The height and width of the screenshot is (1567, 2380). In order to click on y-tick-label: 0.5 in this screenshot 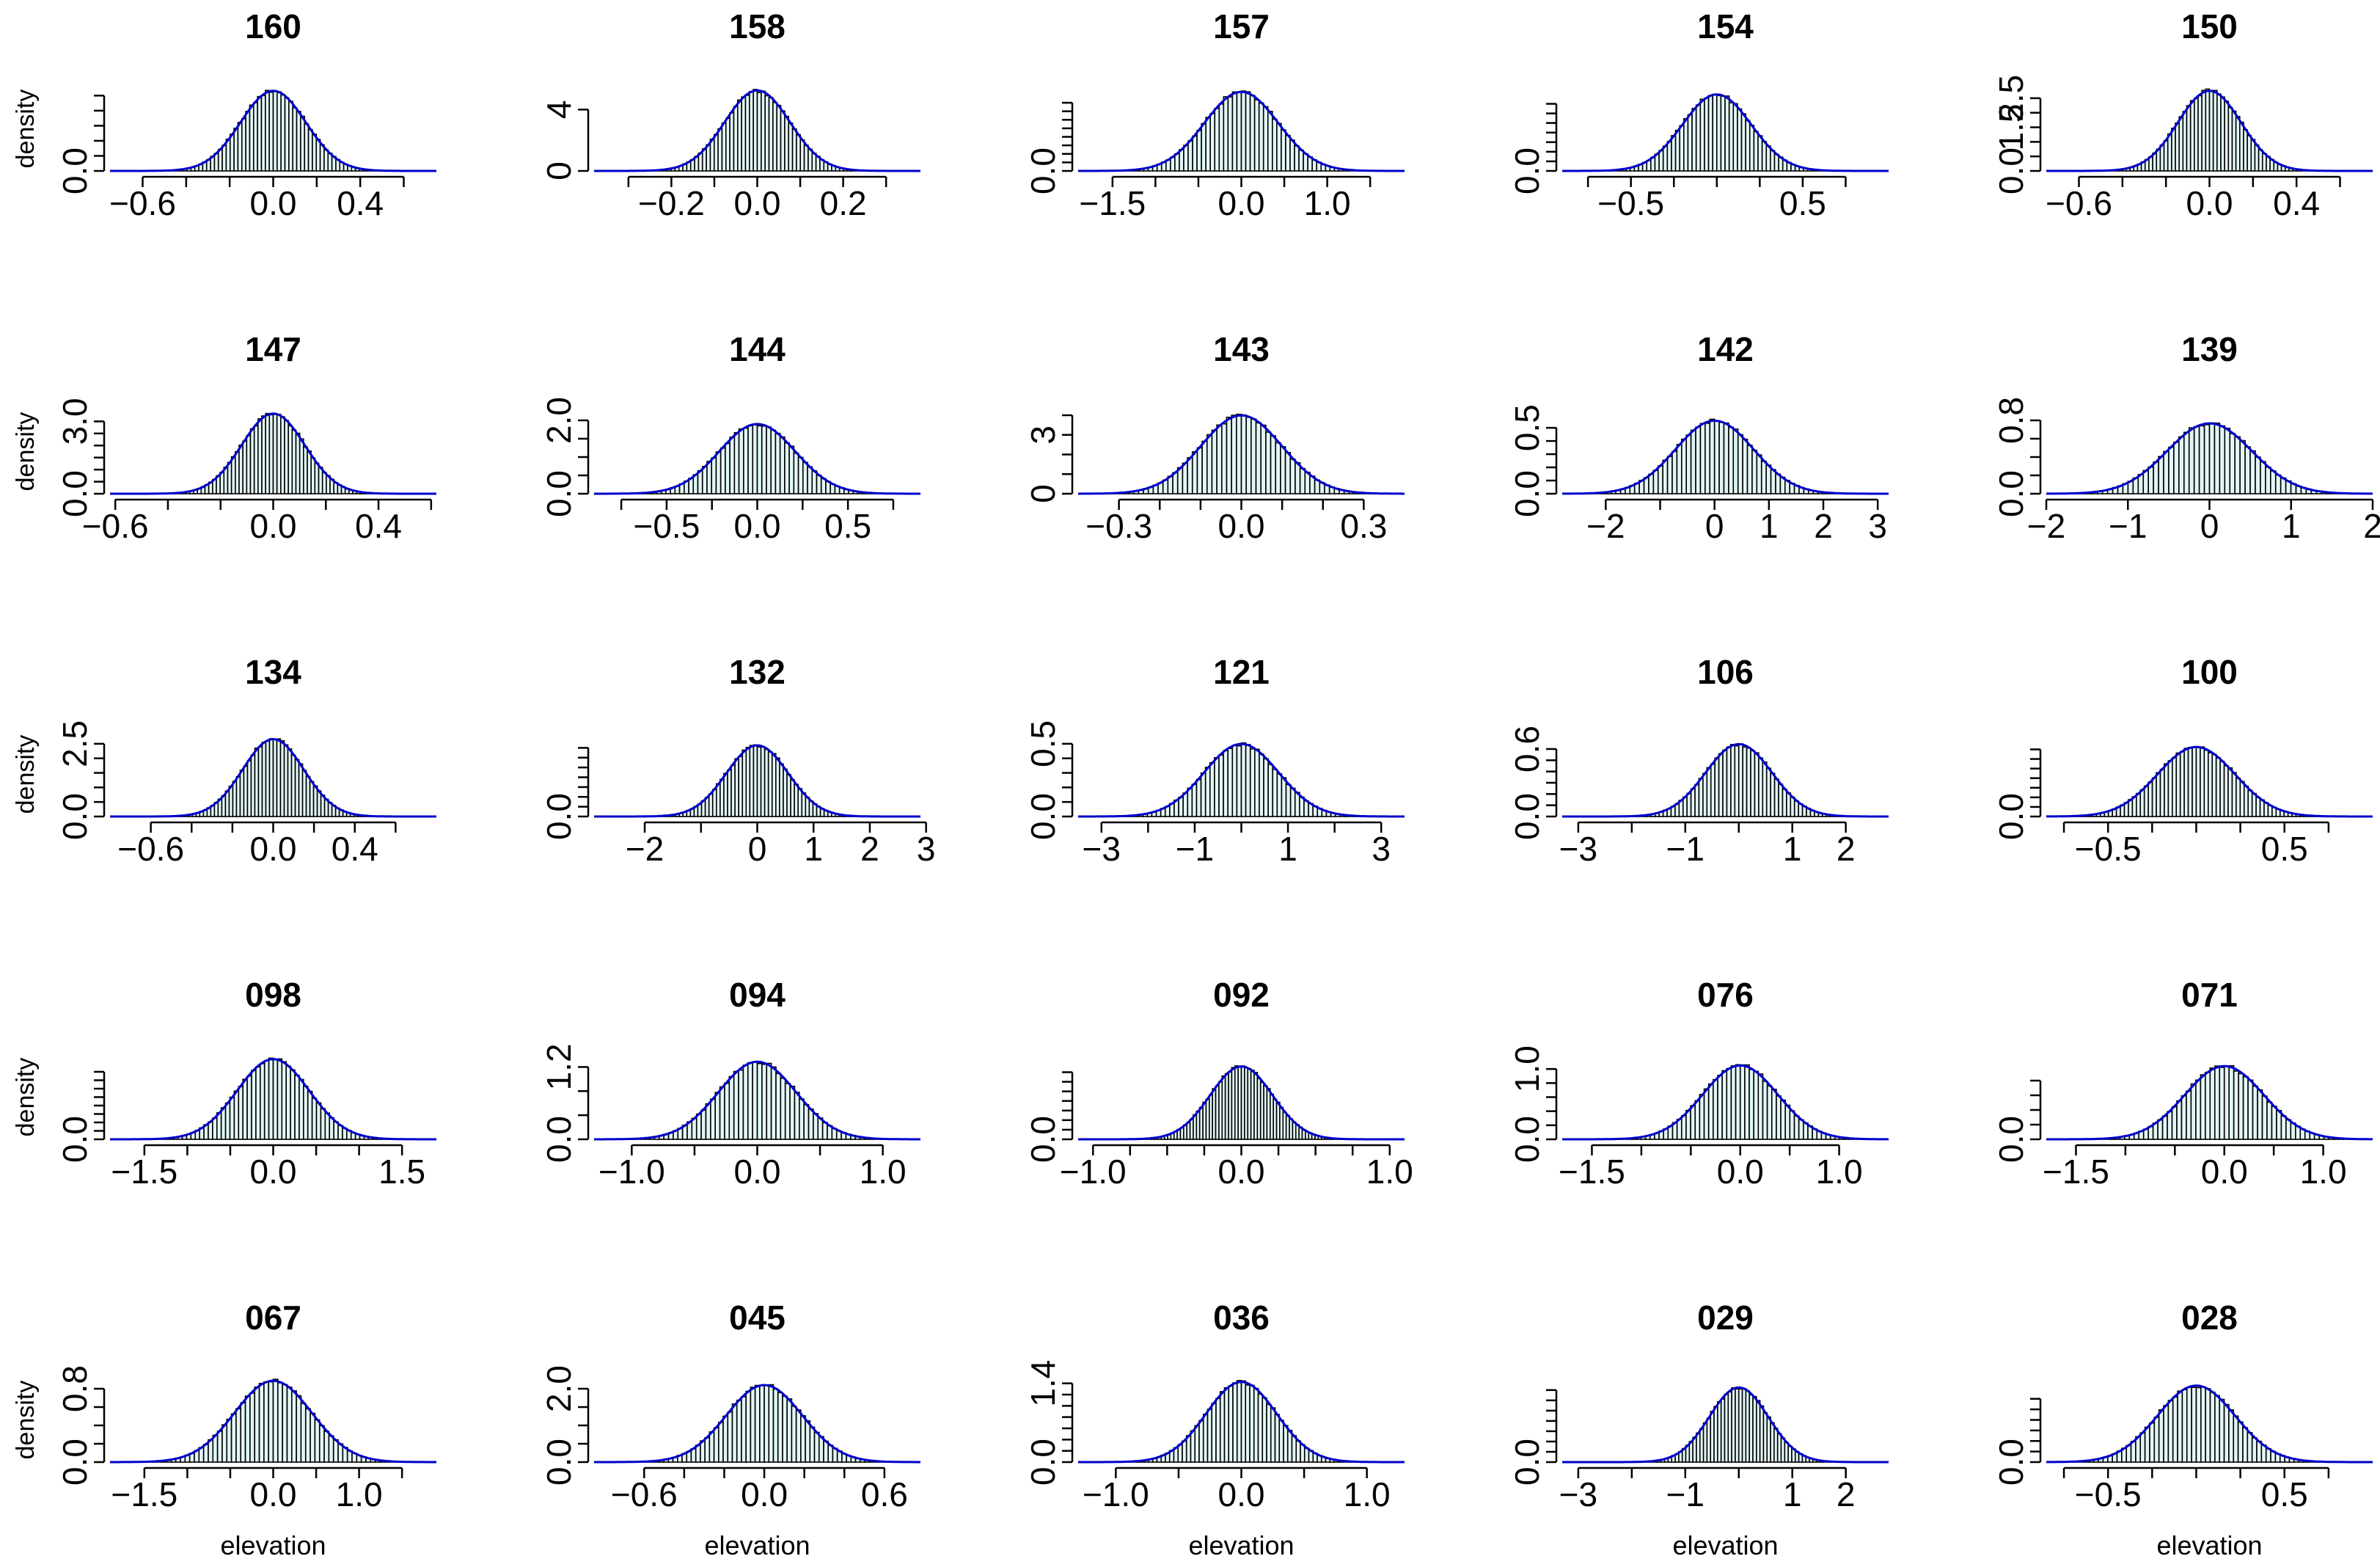, I will do `click(1527, 428)`.